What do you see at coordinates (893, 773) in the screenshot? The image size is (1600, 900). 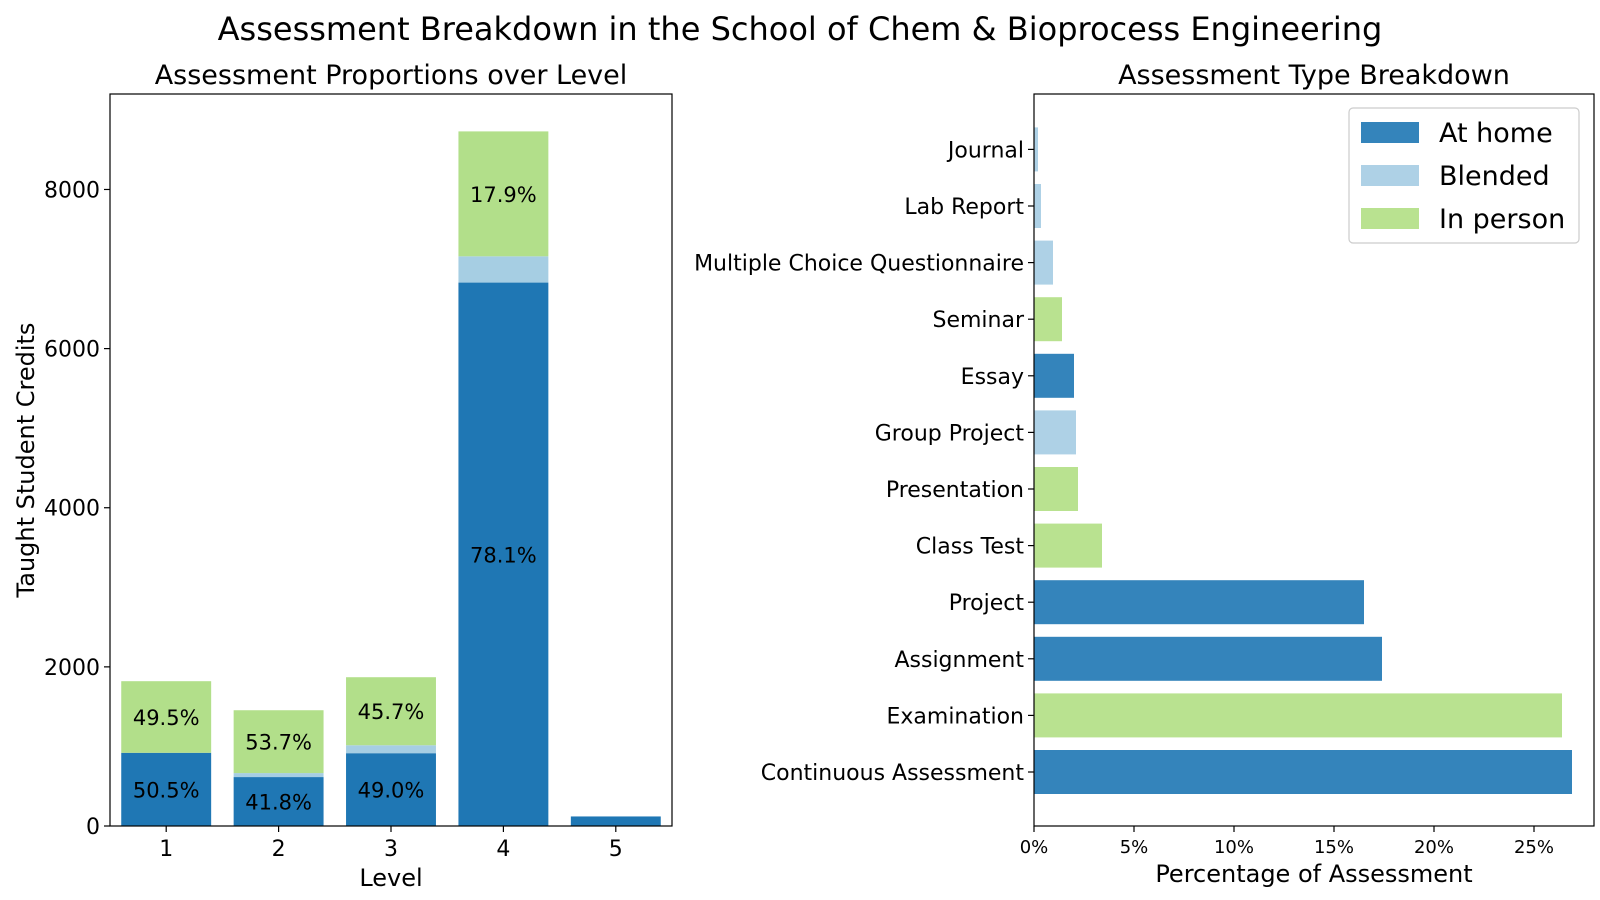 I see `y-tick-label: Continuous Assessment` at bounding box center [893, 773].